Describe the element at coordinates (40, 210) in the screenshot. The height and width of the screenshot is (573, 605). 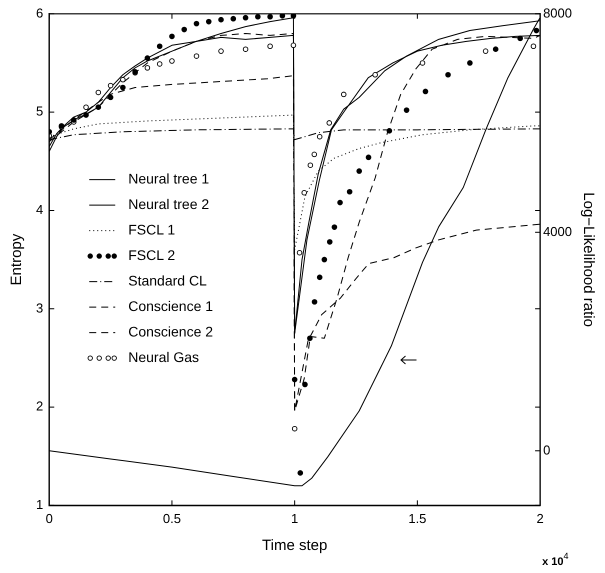
I see `y-tick-label: 4` at that location.